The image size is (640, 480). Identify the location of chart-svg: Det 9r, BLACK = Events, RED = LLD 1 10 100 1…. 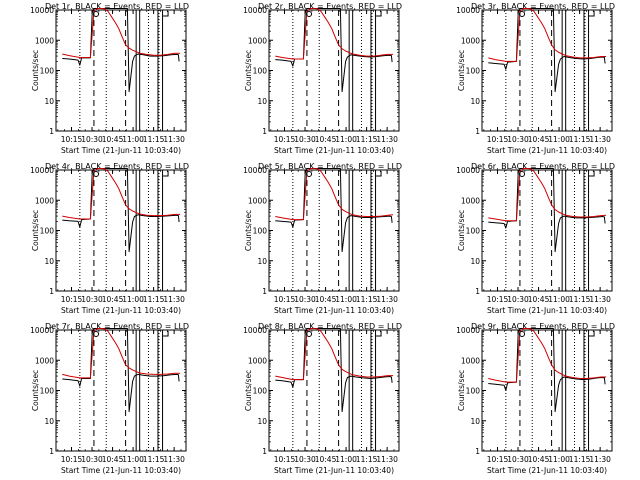
(535, 398).